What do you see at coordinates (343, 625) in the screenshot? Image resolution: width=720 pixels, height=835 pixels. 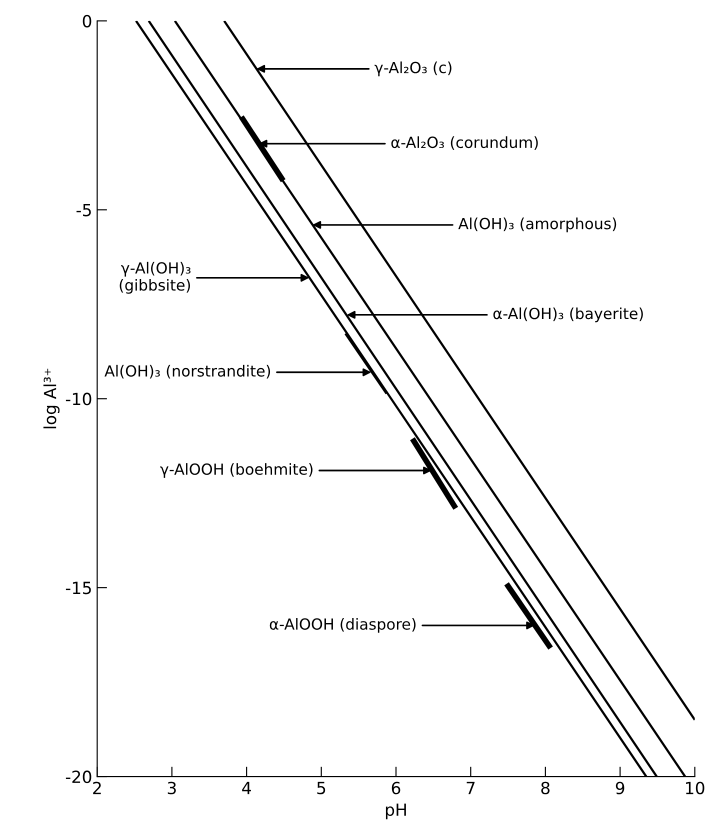 I see `annotation: α-AlOOH (diaspore)` at bounding box center [343, 625].